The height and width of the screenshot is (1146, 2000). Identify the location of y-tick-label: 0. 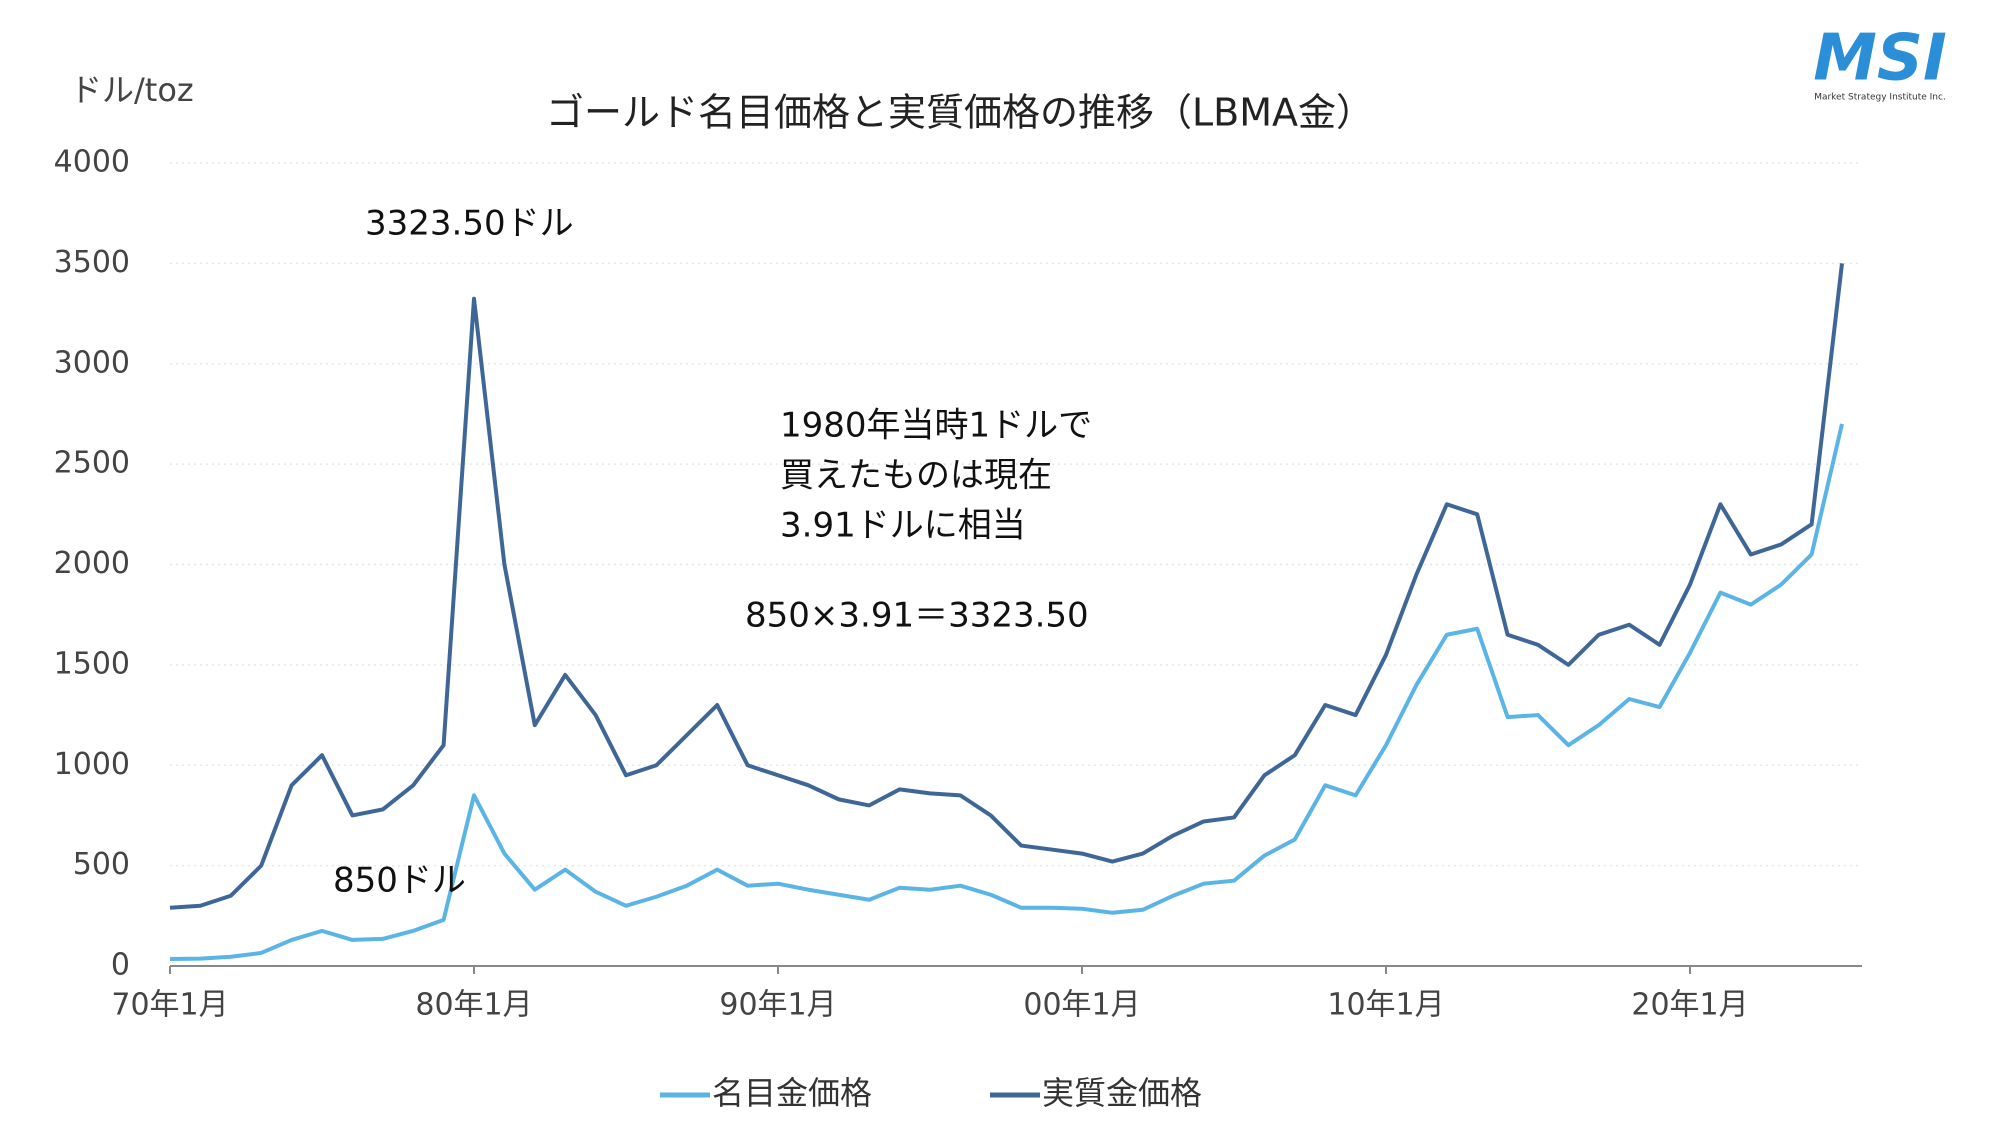
(120, 965).